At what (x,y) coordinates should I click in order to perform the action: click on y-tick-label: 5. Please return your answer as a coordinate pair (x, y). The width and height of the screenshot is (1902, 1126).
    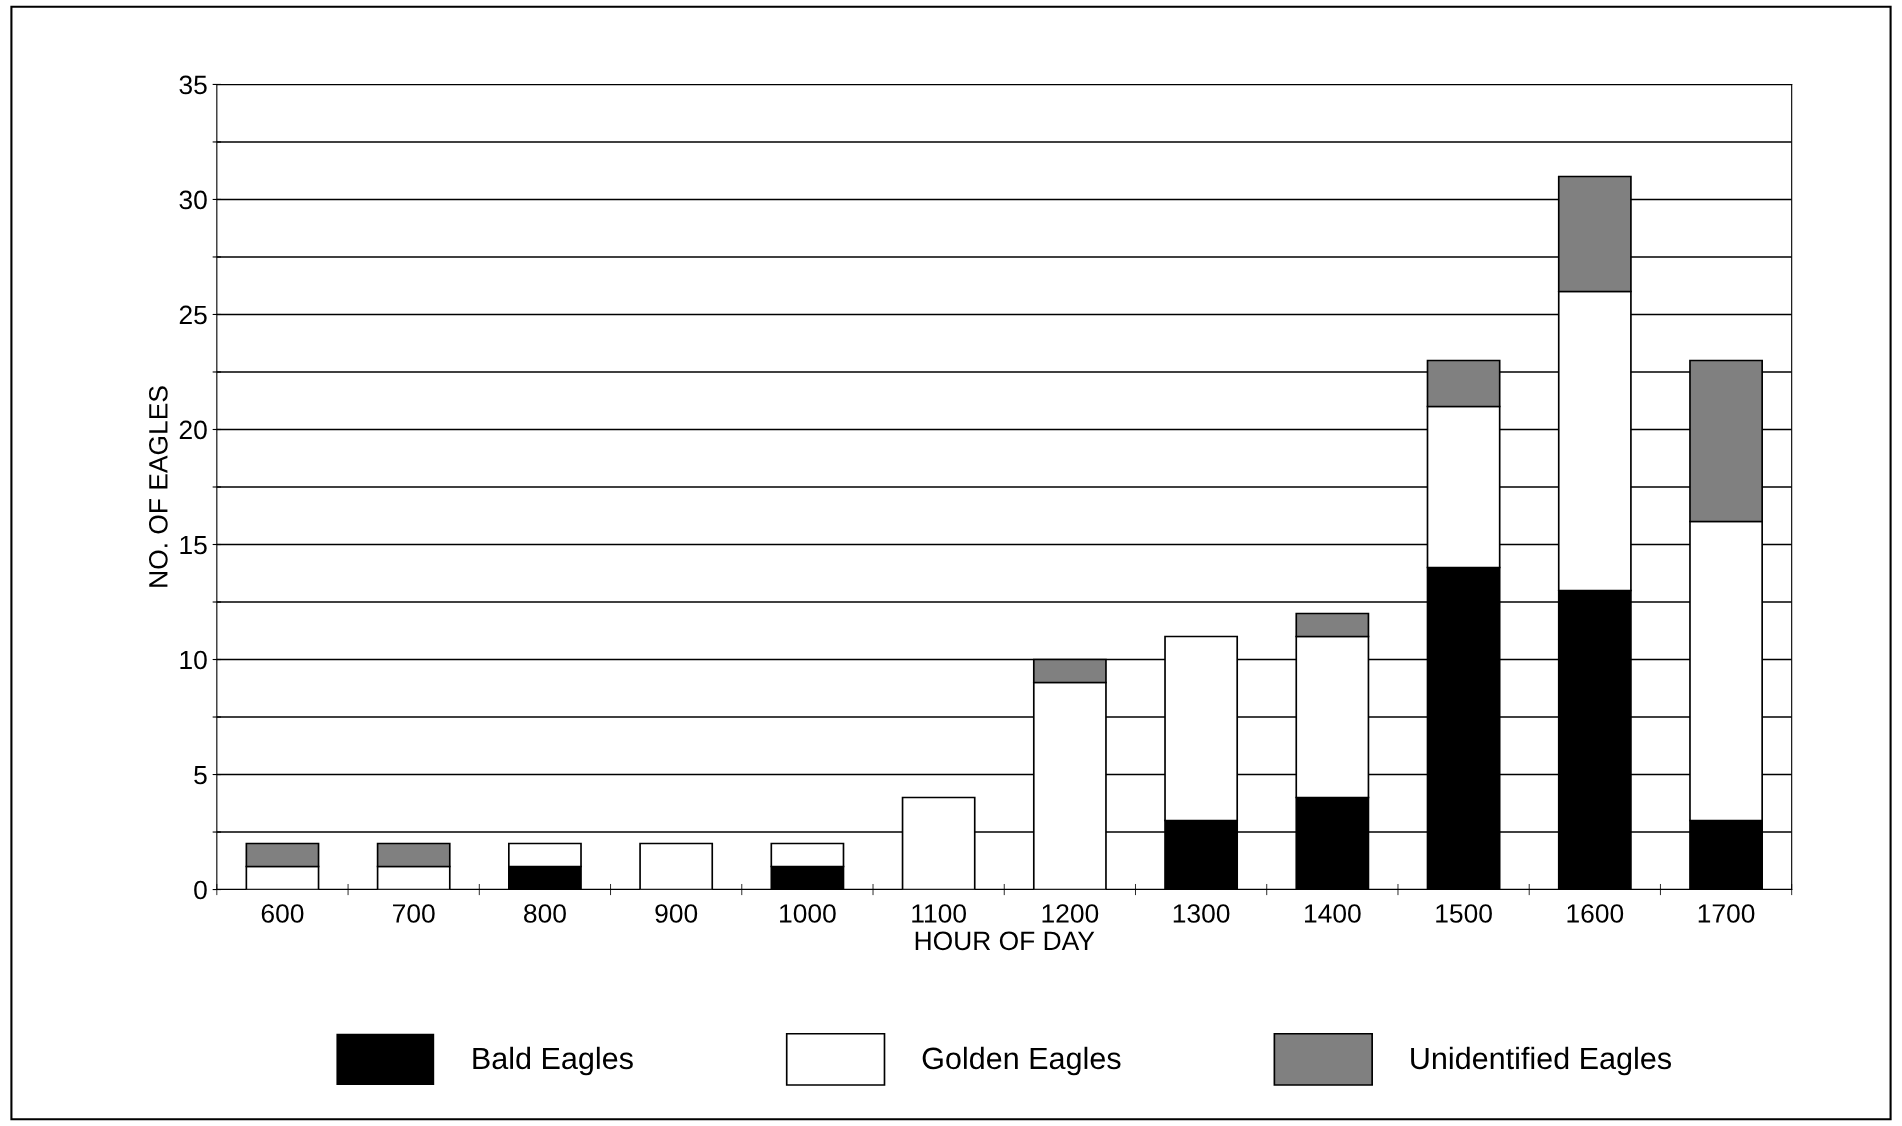
    Looking at the image, I should click on (200, 775).